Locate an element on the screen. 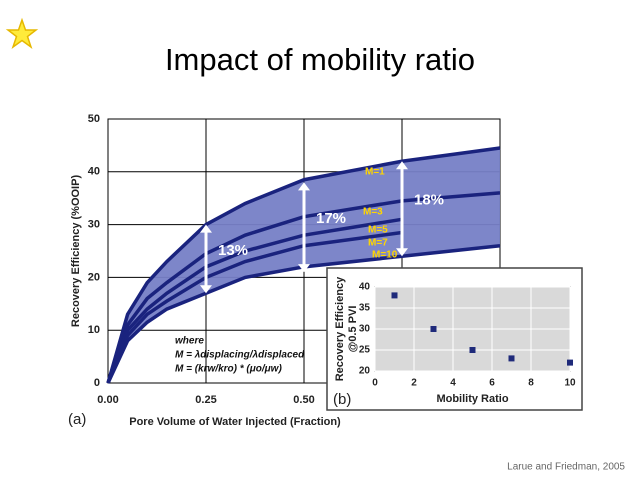  y-tick-label: 25 is located at coordinates (365, 350).